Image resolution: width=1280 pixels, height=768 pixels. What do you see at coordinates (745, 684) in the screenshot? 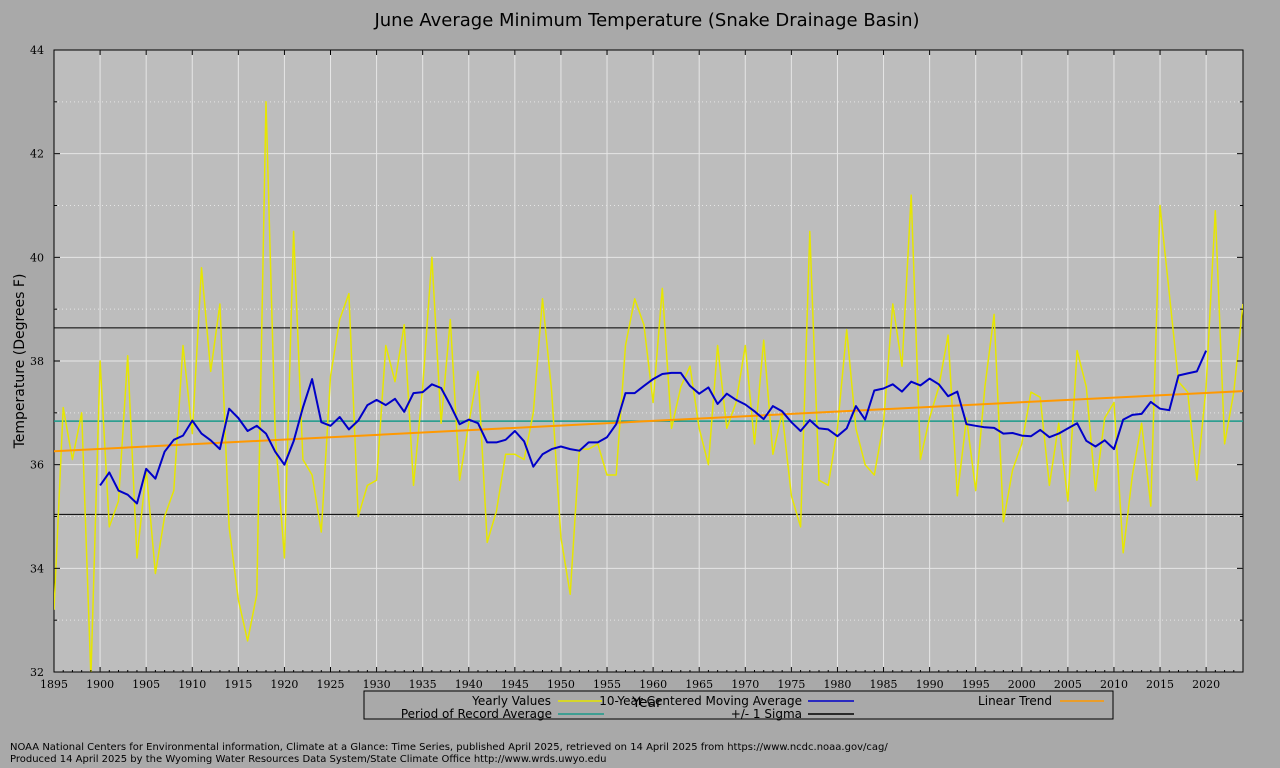
I see `x-tick-label: 1970` at bounding box center [745, 684].